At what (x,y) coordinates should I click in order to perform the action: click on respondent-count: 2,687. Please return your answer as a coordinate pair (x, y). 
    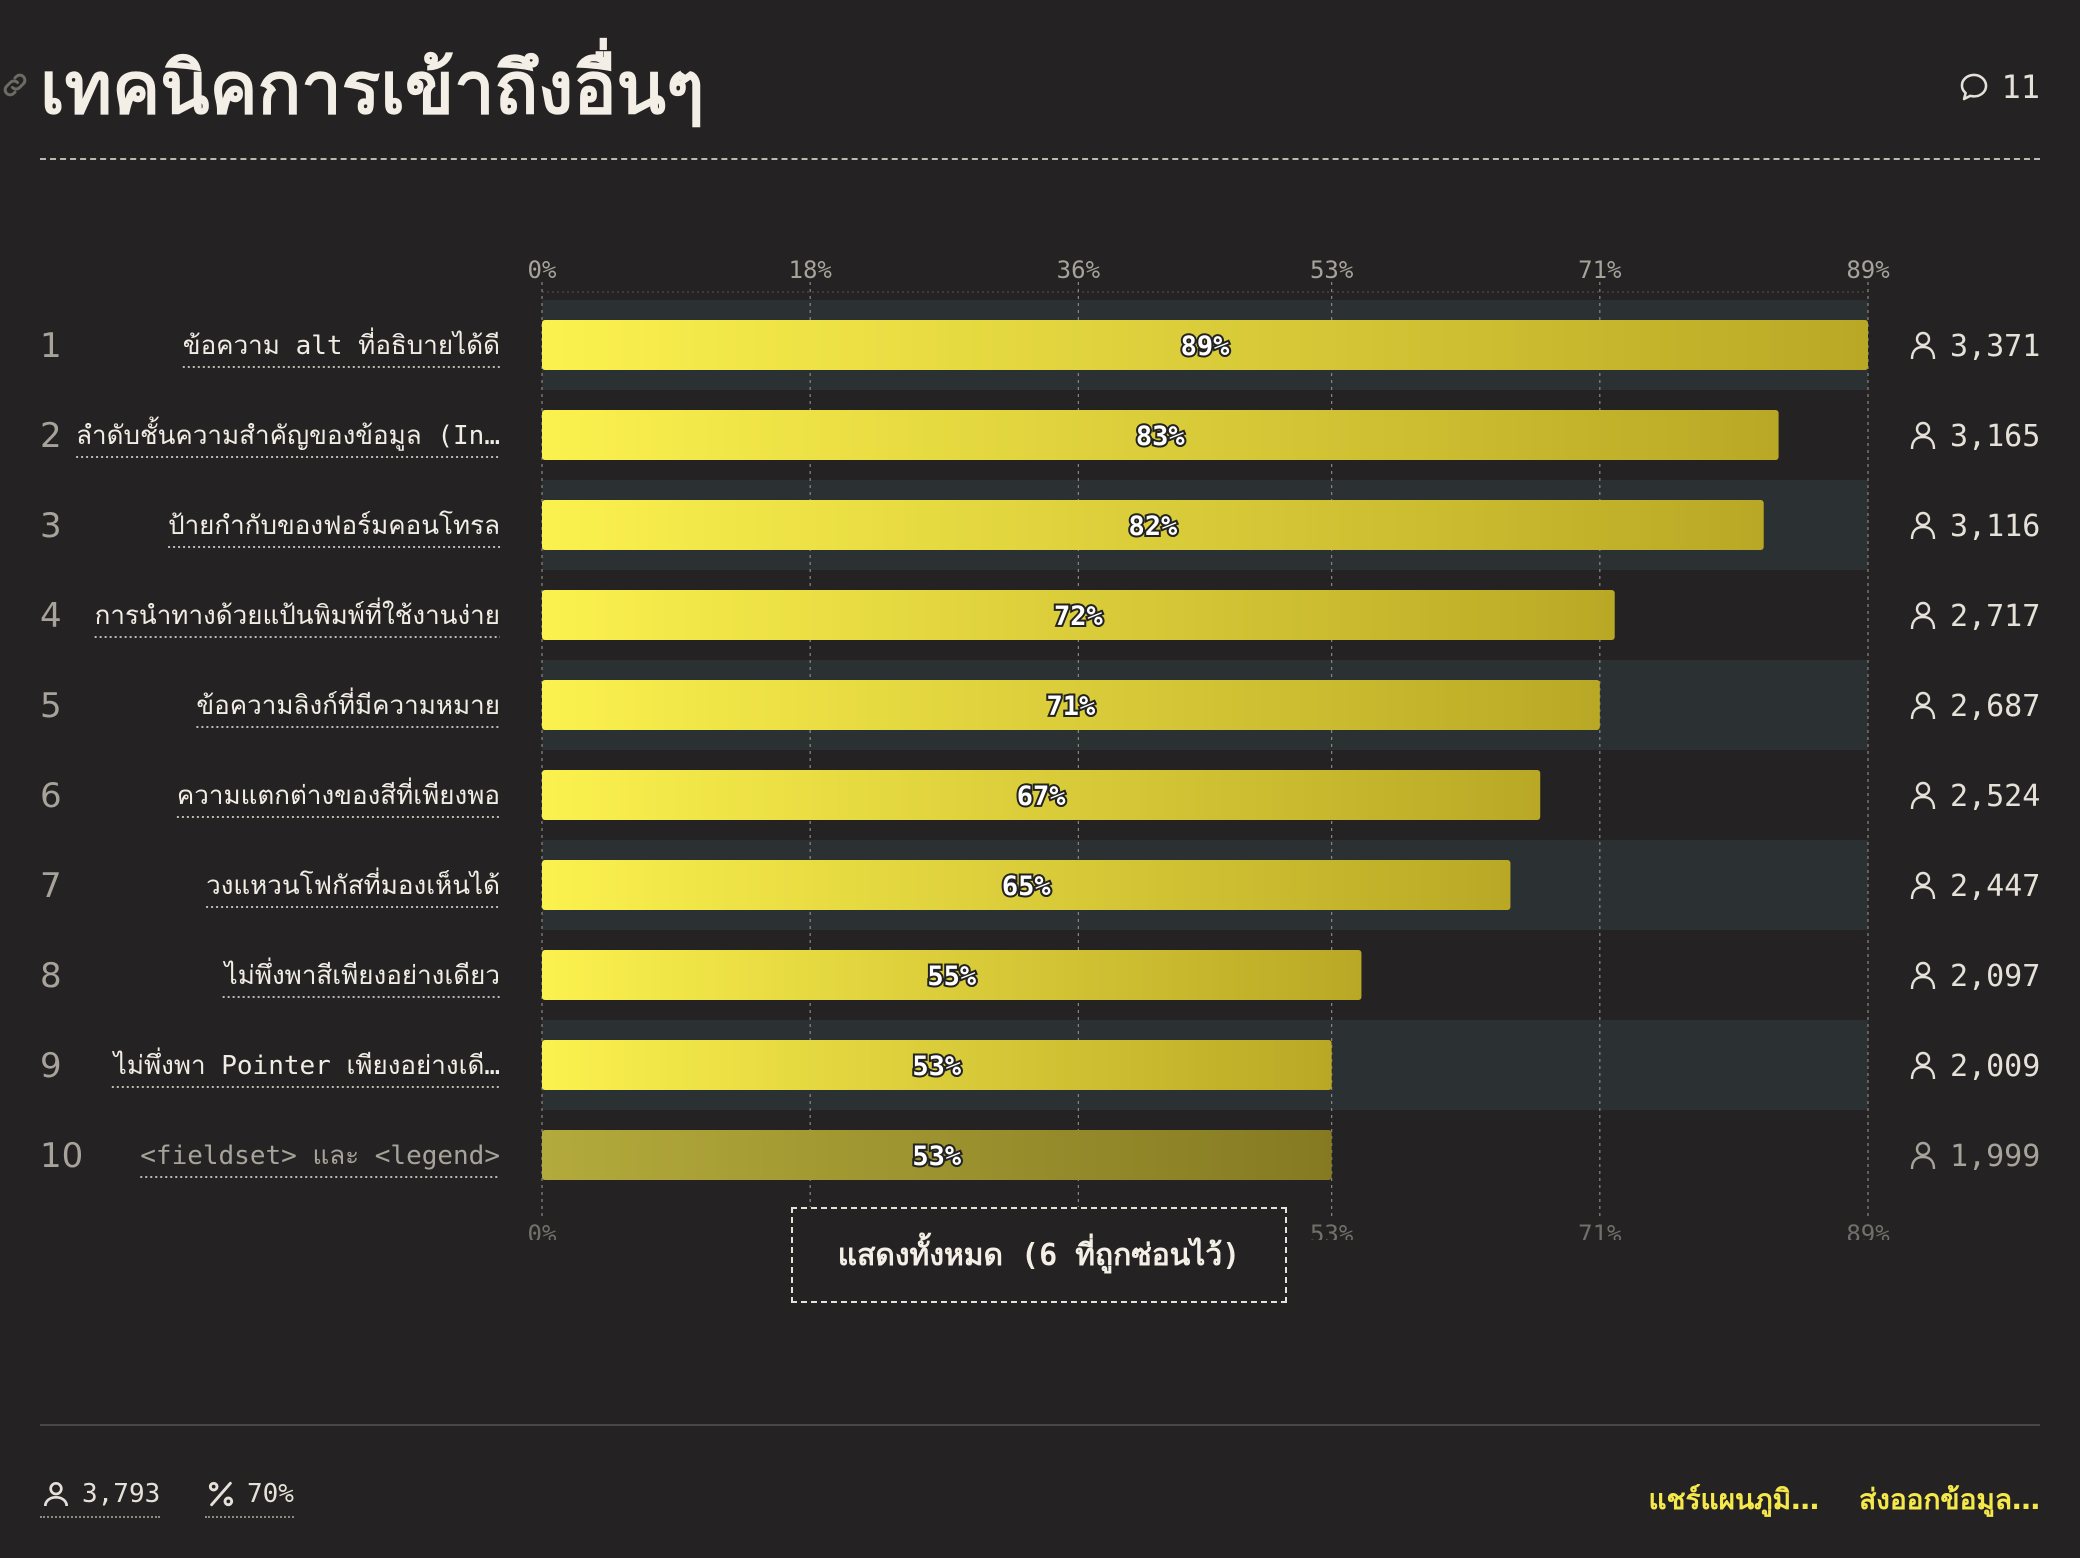
    Looking at the image, I should click on (1995, 706).